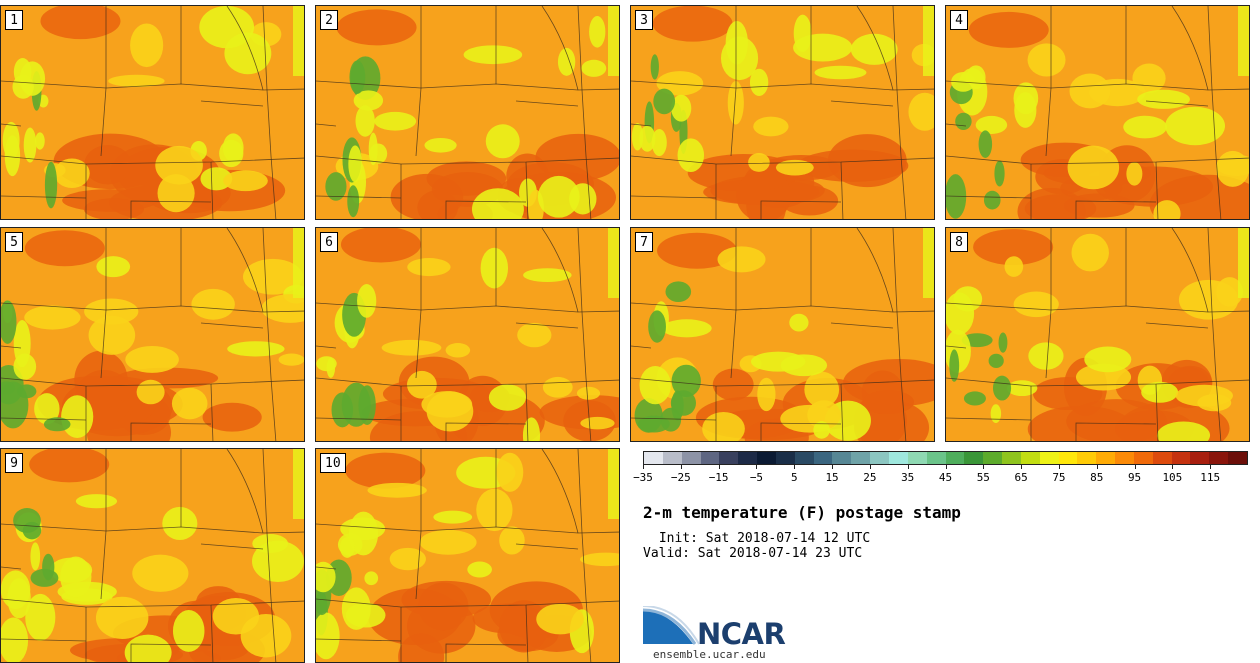  I want to click on colorbar-tick-label: −15, so click(718, 477).